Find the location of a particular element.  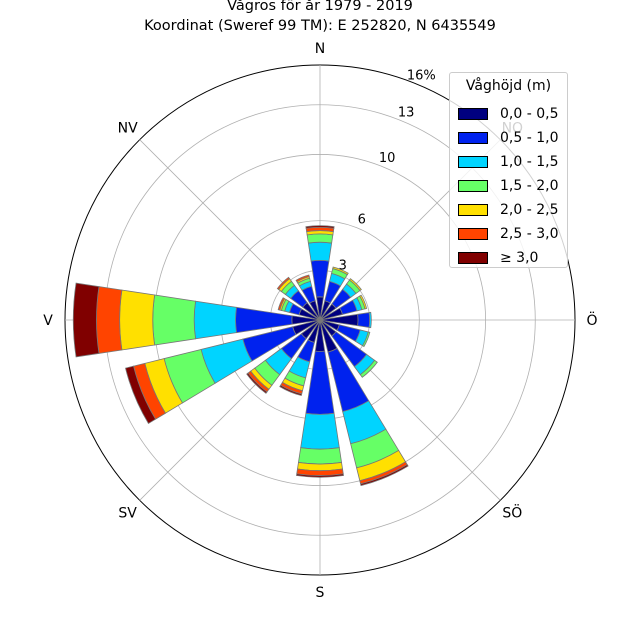

direction-label: SÖ is located at coordinates (512, 512).